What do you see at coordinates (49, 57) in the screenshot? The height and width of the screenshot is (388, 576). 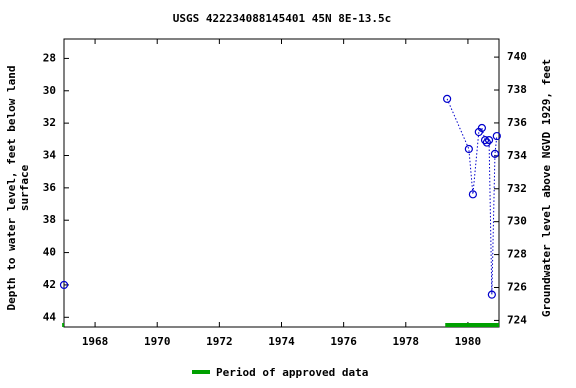 I see `y-tick-label: 28` at bounding box center [49, 57].